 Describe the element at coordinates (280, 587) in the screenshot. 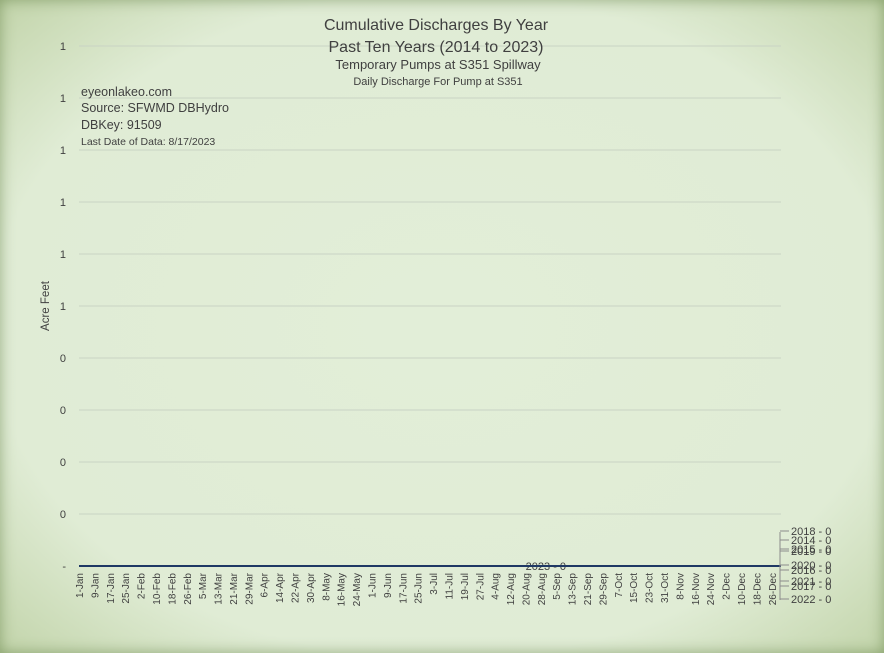

I see `x-tick-label: 14-Apr` at that location.